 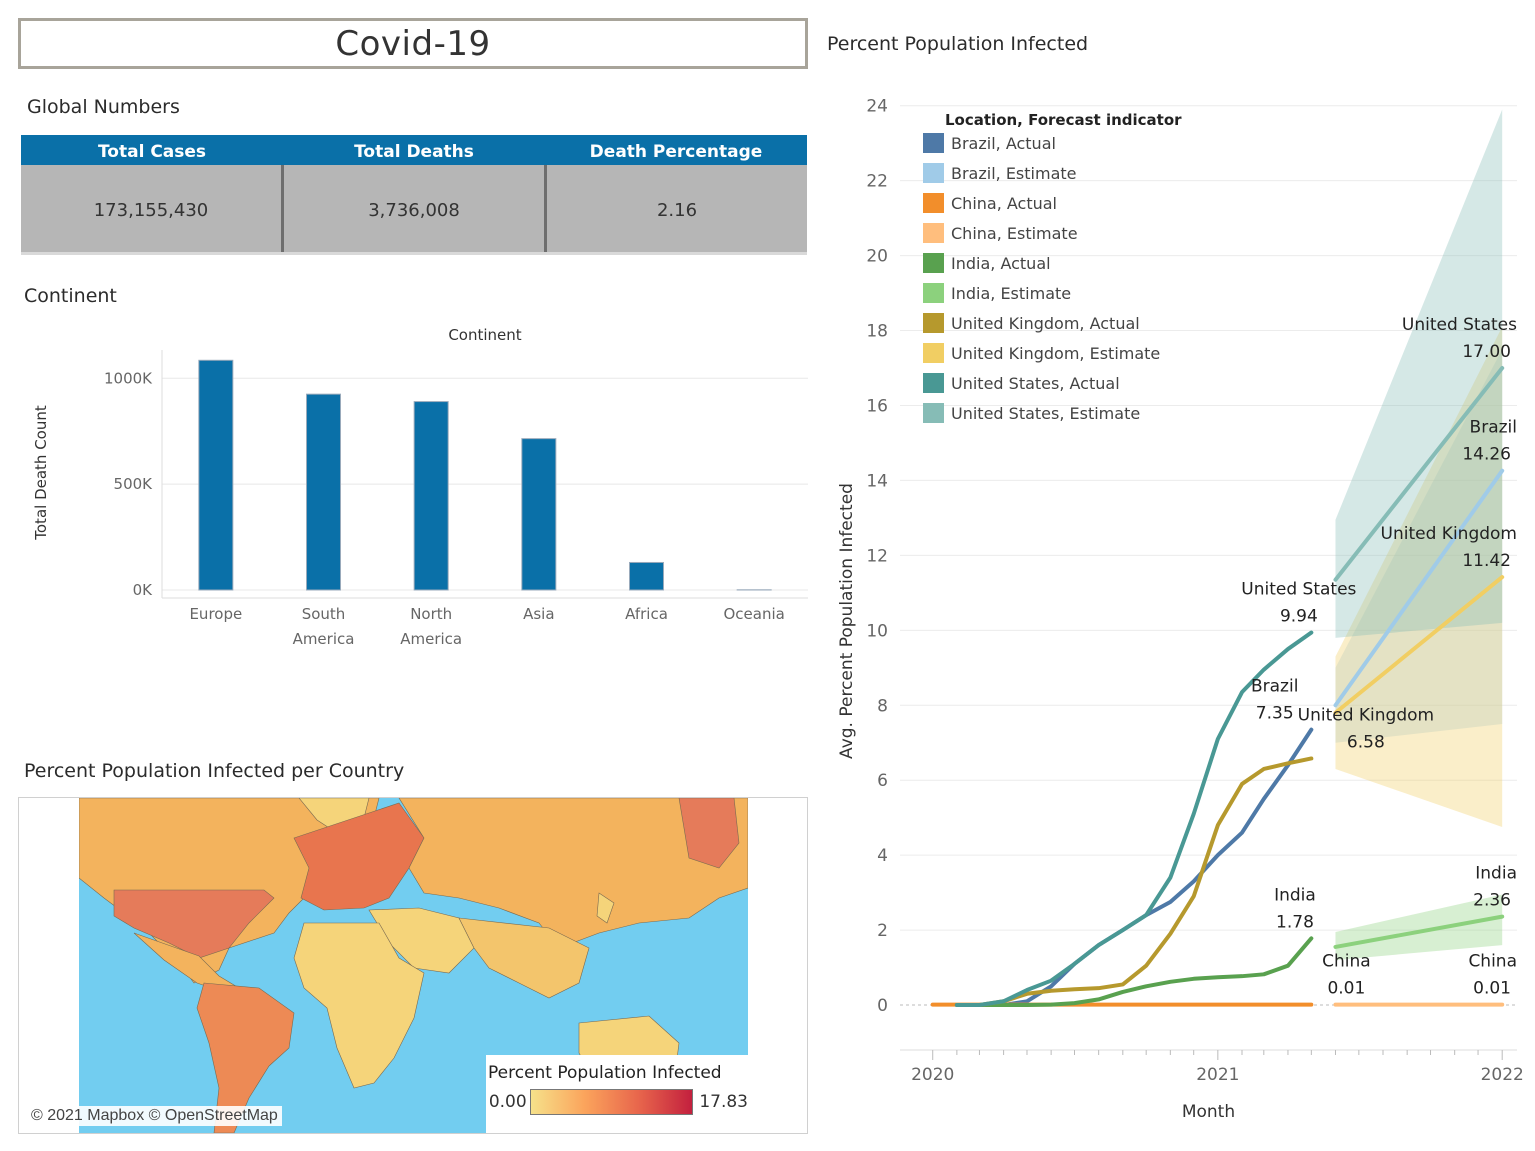 What do you see at coordinates (538, 614) in the screenshot?
I see `bar-category-label: Asia` at bounding box center [538, 614].